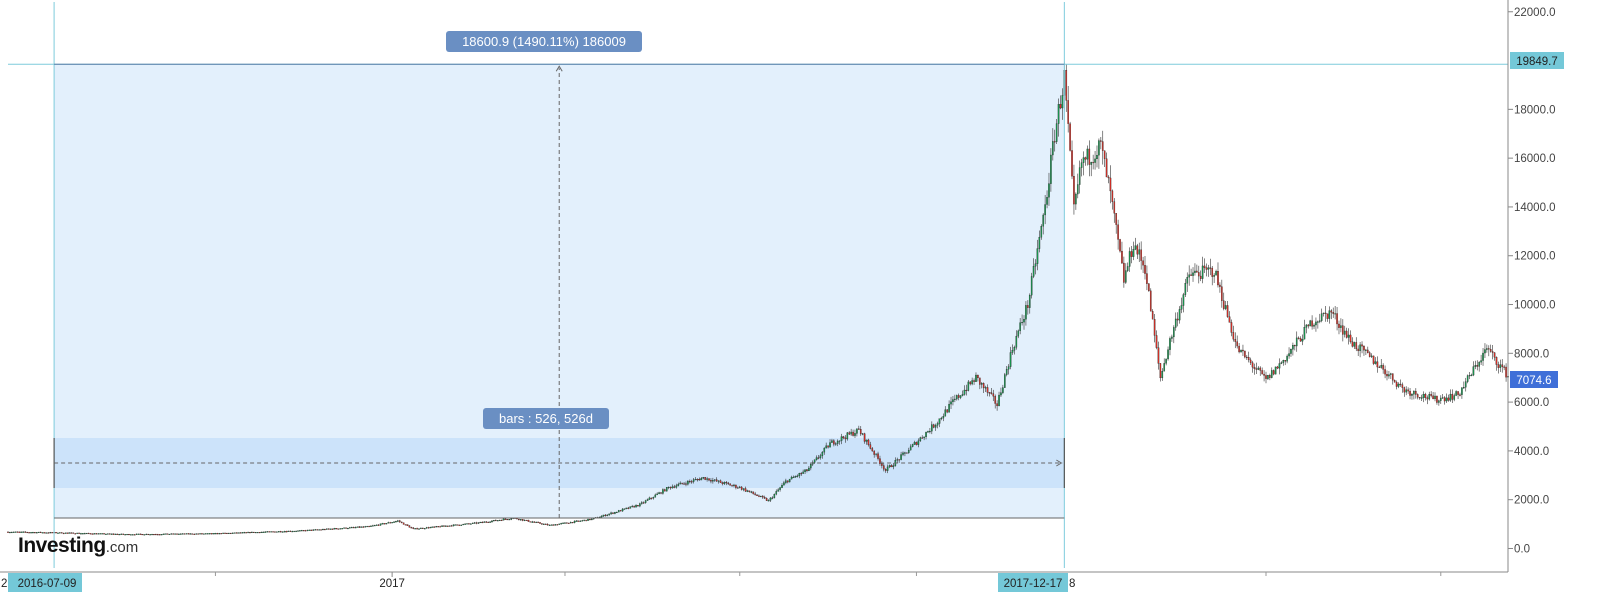 This screenshot has width=1600, height=608. I want to click on y-tick-label: 10000.0, so click(1535, 306).